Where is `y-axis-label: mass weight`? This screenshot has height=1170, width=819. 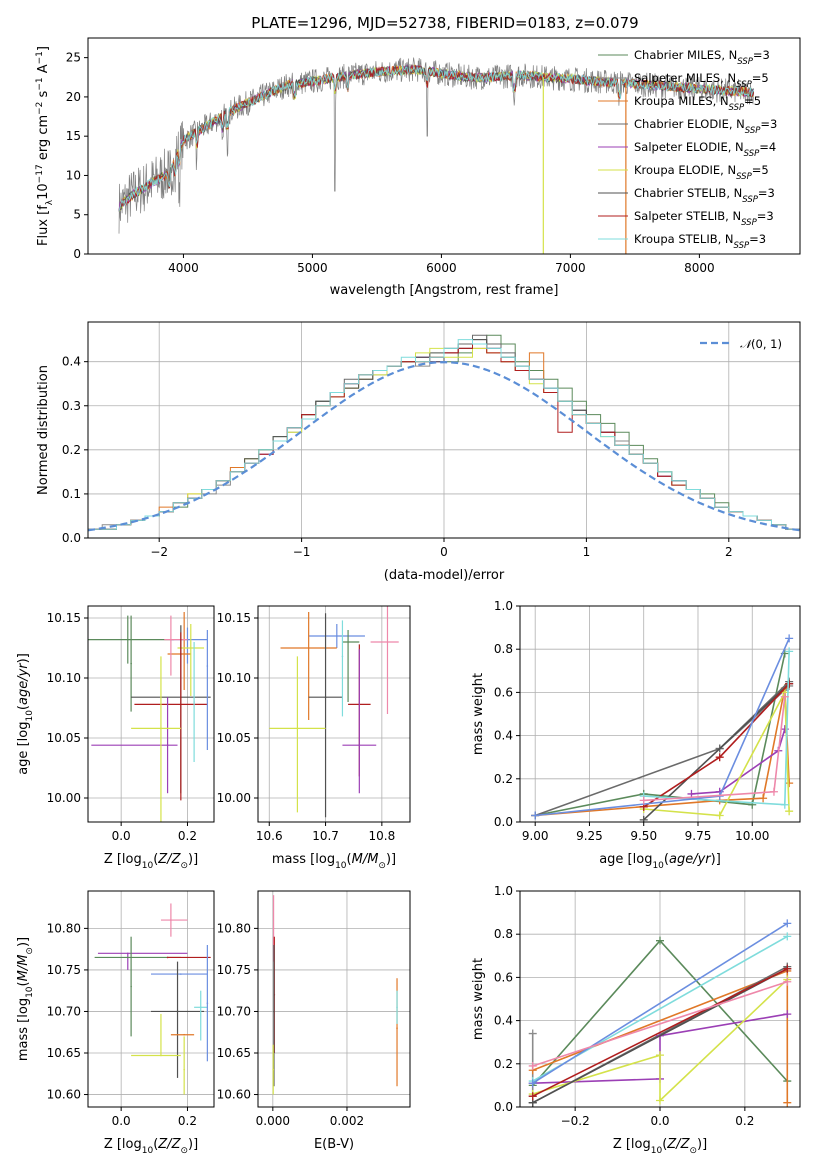 y-axis-label: mass weight is located at coordinates (478, 999).